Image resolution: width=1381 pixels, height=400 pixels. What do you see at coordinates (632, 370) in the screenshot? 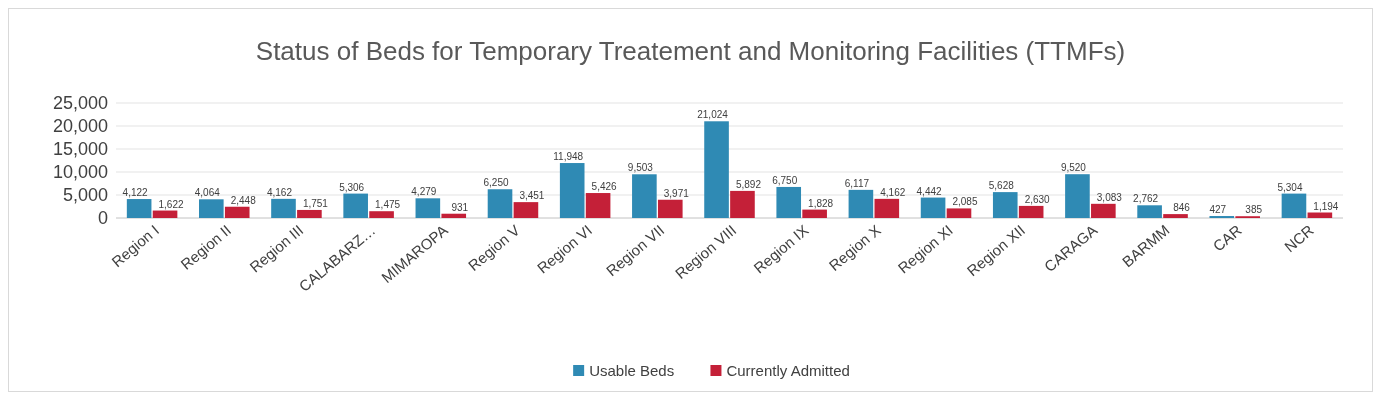
I see `legend-label: Usable Beds` at bounding box center [632, 370].